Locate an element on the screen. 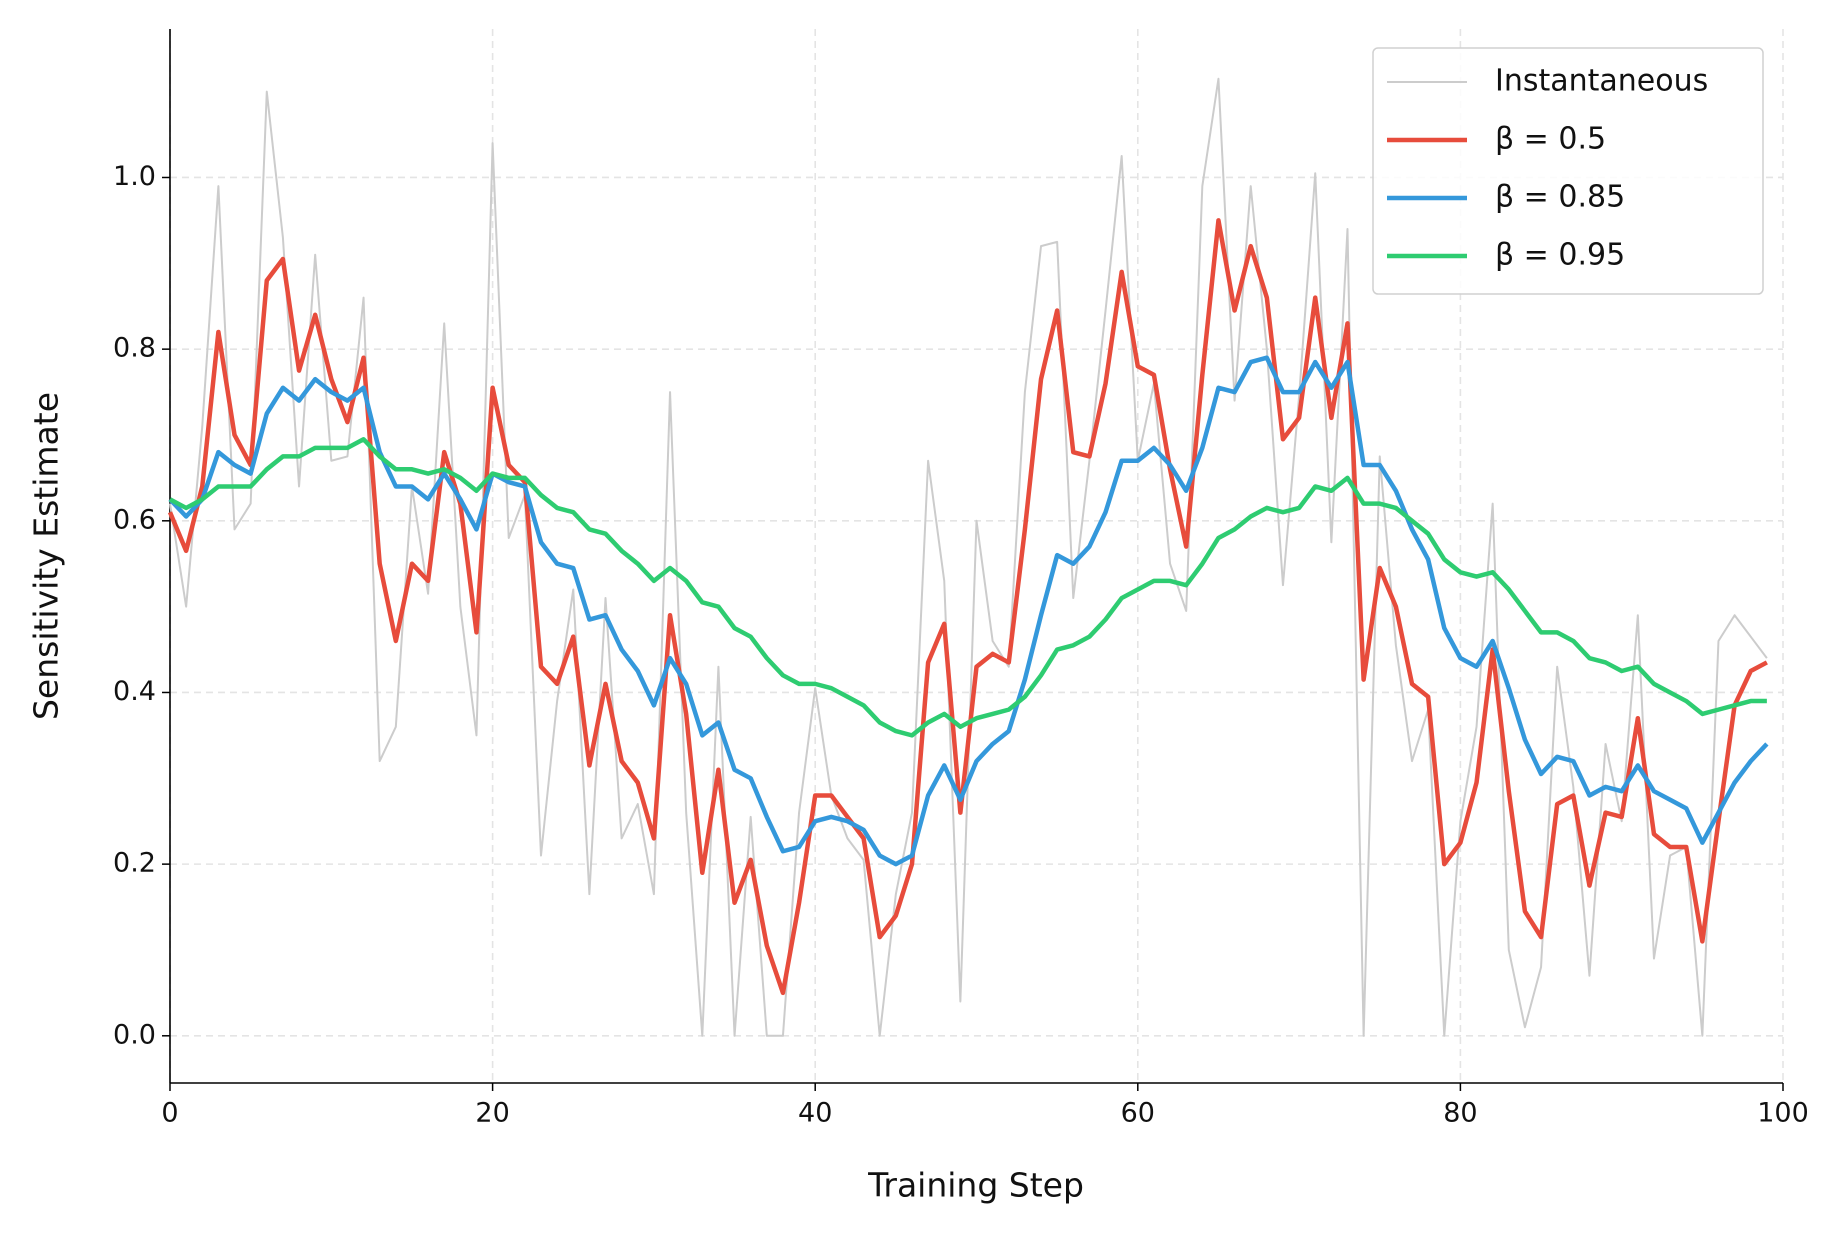 The width and height of the screenshot is (1834, 1234). x-tick-label: 100 is located at coordinates (1783, 1113).